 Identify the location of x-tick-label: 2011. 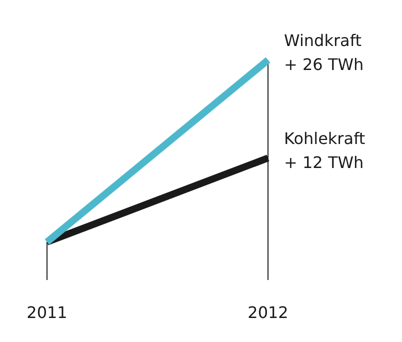
(47, 312).